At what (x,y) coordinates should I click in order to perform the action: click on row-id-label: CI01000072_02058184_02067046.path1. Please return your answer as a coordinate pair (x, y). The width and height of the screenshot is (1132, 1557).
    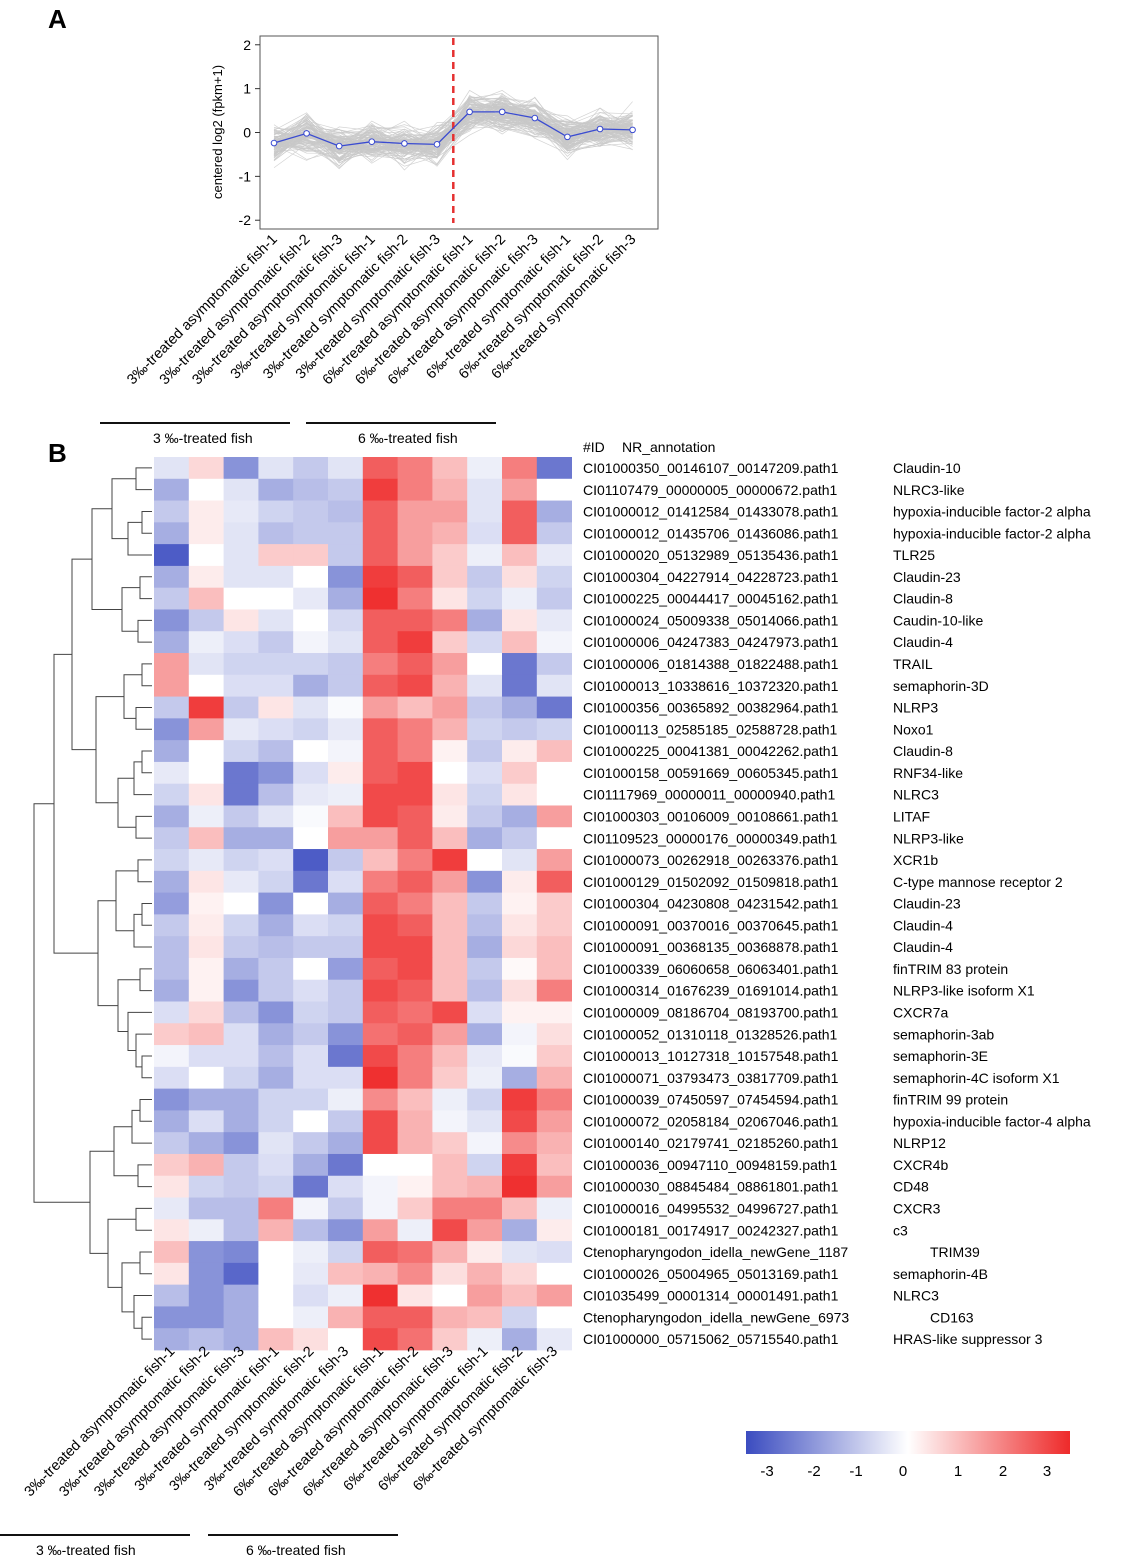
    Looking at the image, I should click on (711, 1121).